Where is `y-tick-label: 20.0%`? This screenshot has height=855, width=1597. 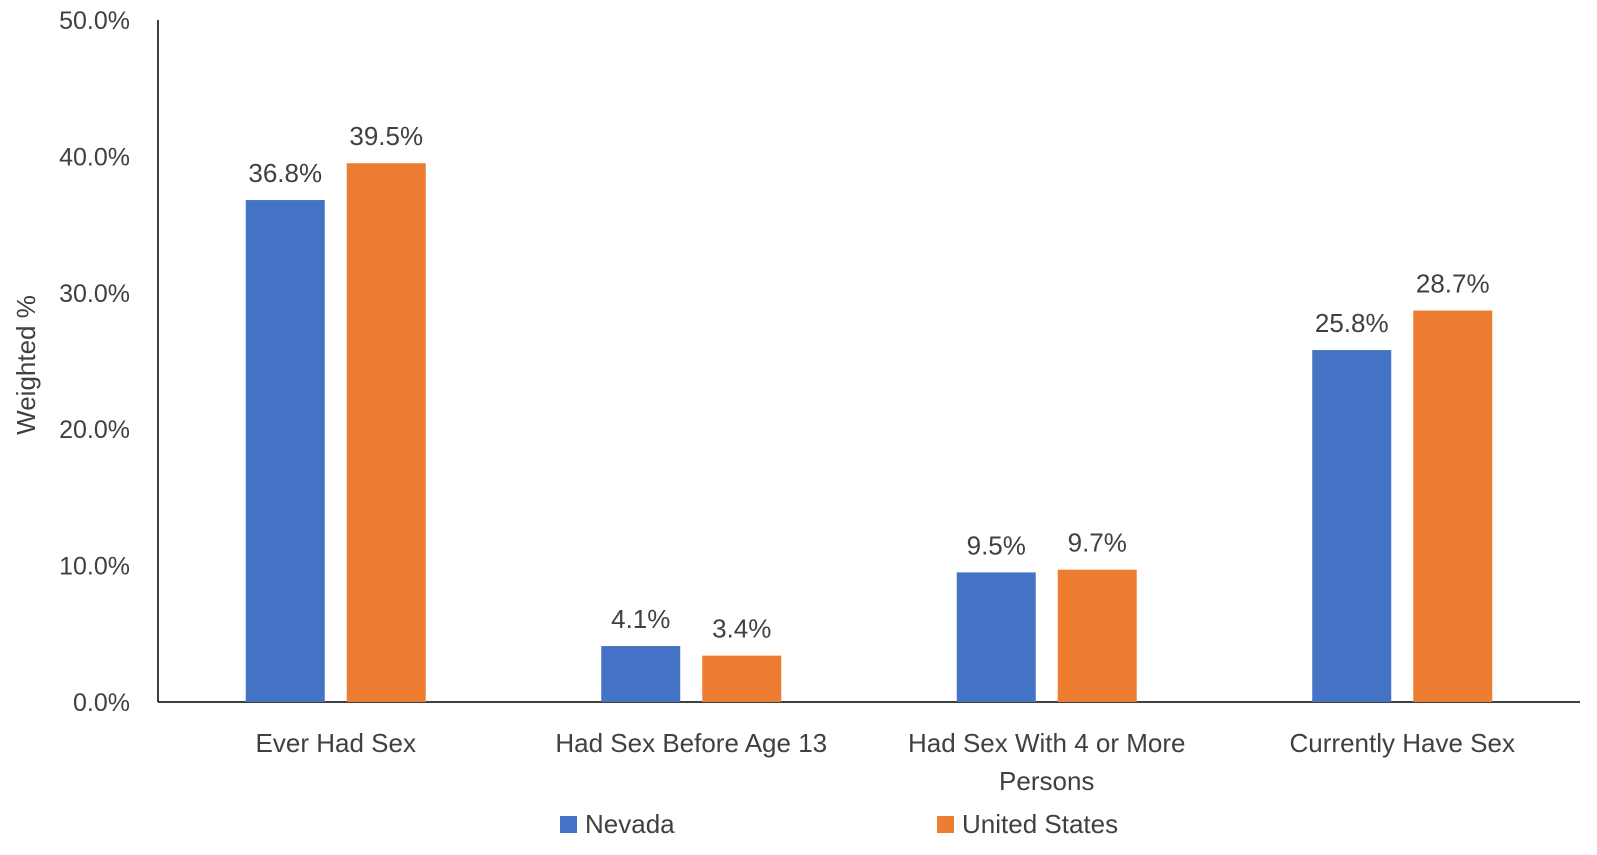
y-tick-label: 20.0% is located at coordinates (94, 430).